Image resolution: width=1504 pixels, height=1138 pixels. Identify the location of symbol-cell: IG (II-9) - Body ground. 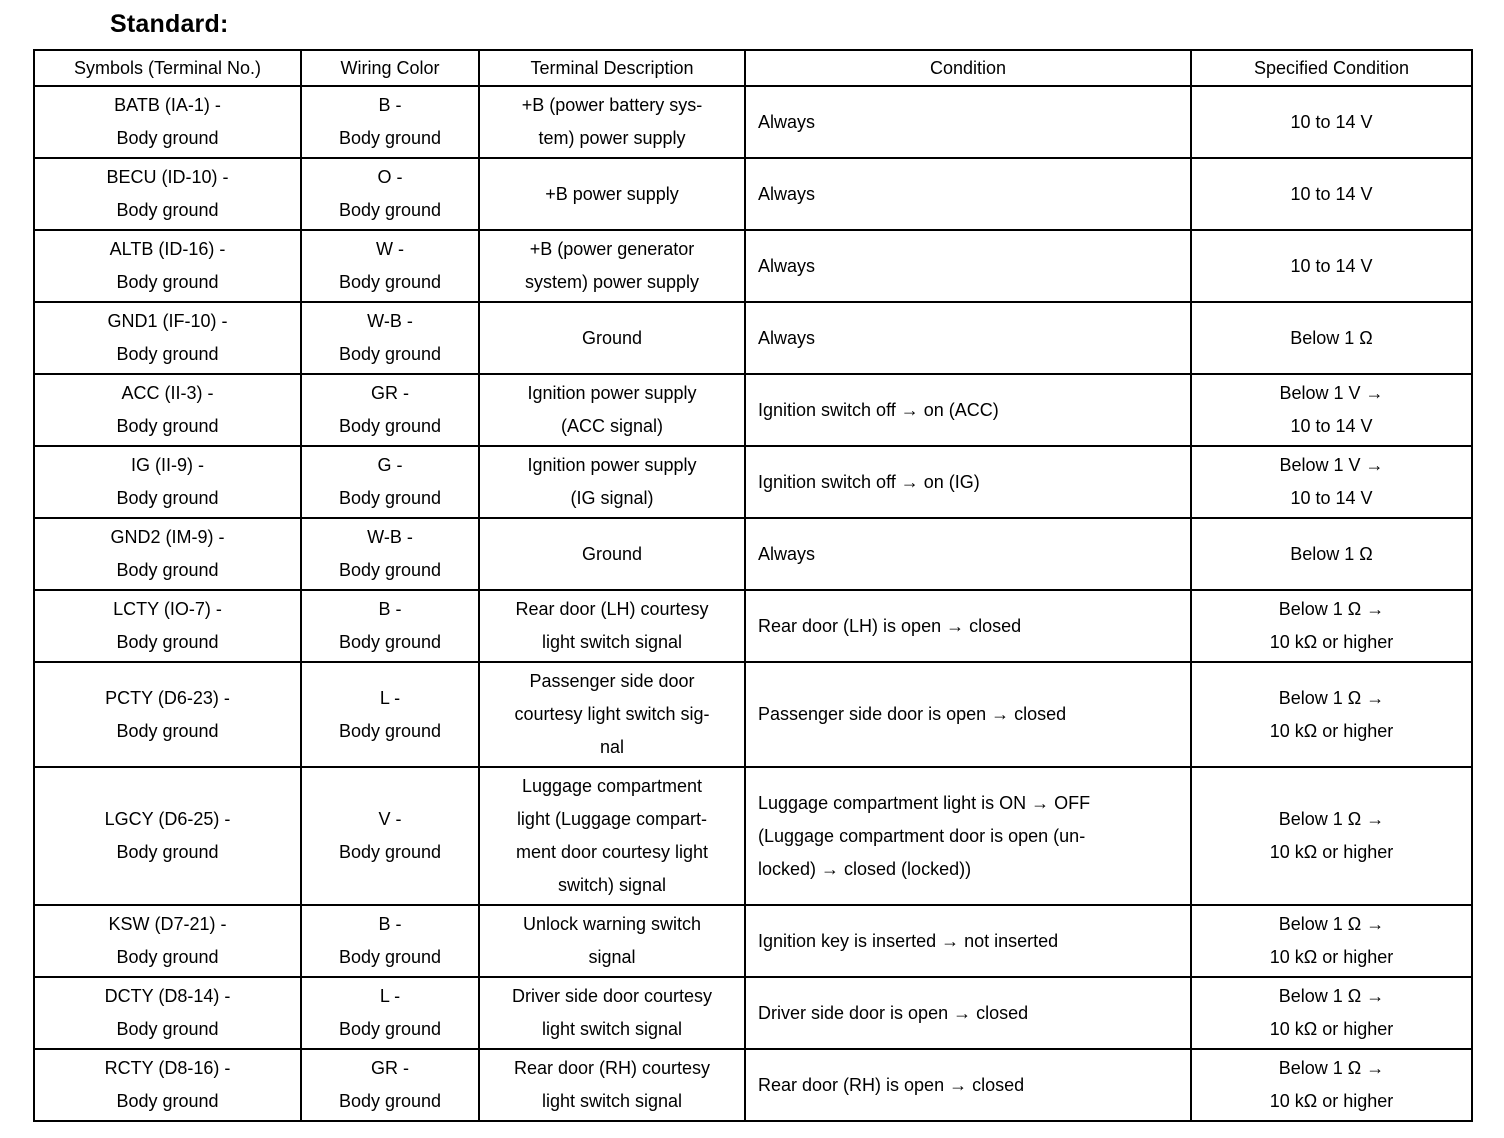
(167, 482).